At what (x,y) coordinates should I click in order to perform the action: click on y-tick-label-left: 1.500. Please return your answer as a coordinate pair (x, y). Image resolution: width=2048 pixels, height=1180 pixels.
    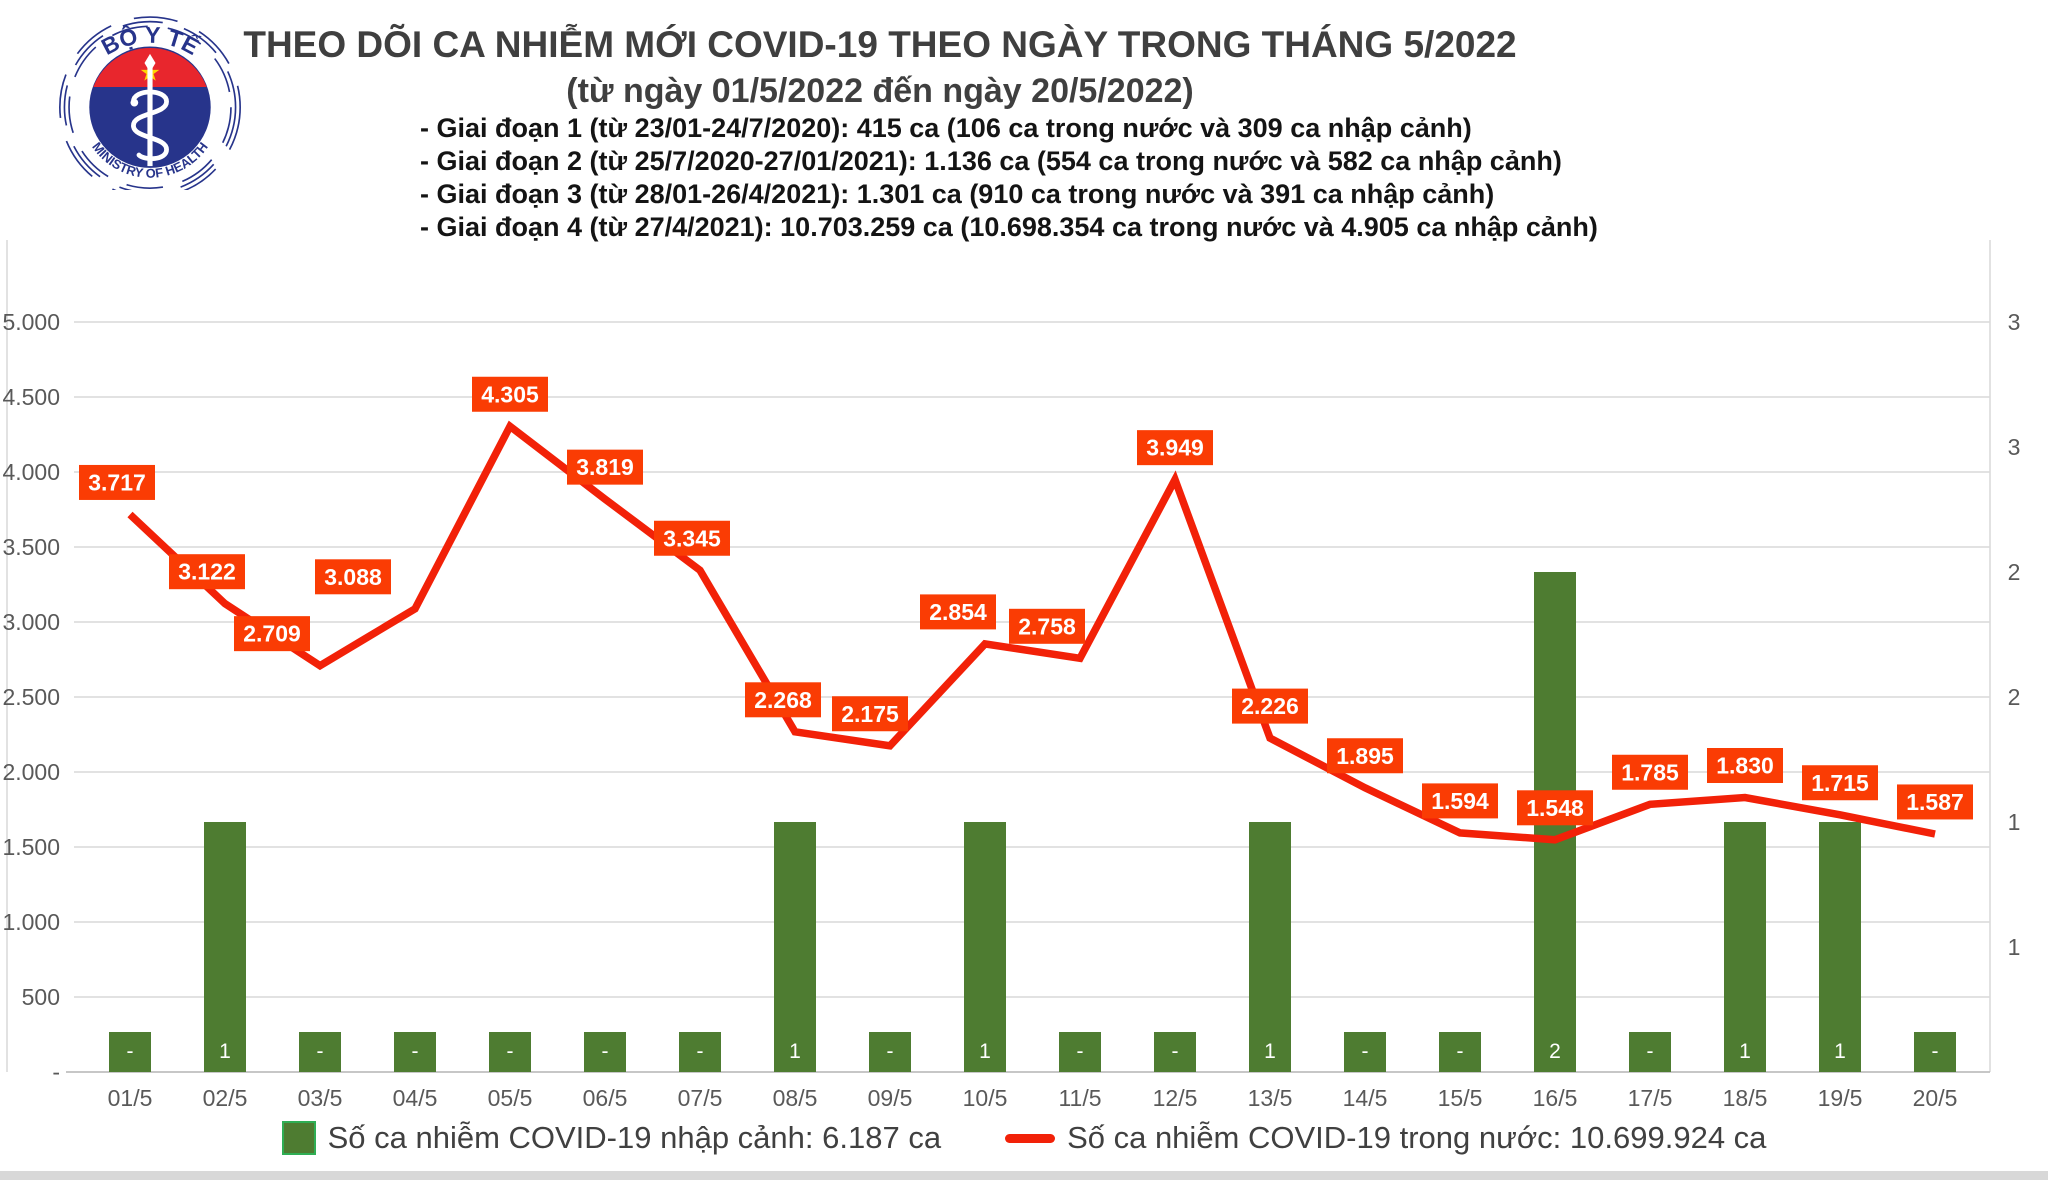
    Looking at the image, I should click on (31, 847).